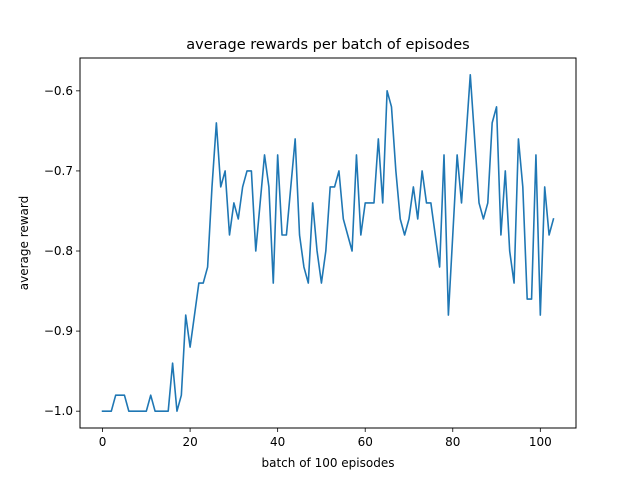 This screenshot has height=484, width=640. I want to click on chart-title: average rewards per batch of episodes, so click(327, 45).